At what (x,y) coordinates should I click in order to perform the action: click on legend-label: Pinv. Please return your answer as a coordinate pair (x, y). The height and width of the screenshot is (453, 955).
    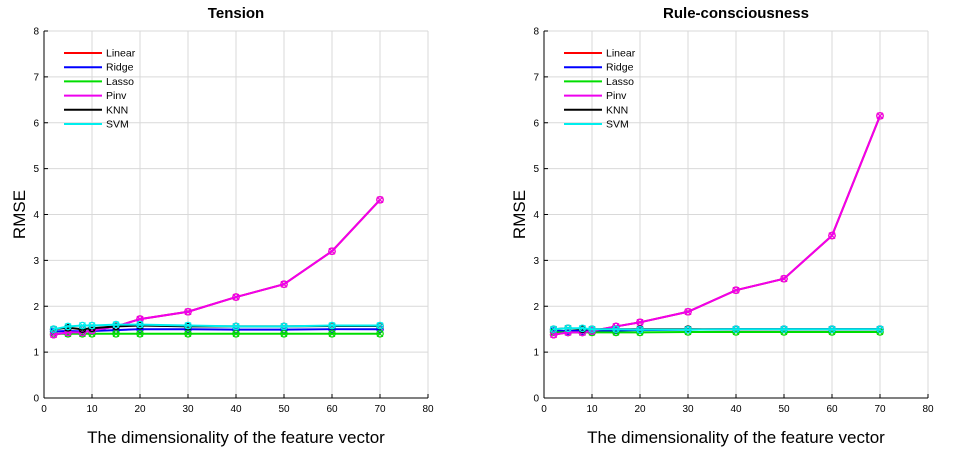
    Looking at the image, I should click on (616, 96).